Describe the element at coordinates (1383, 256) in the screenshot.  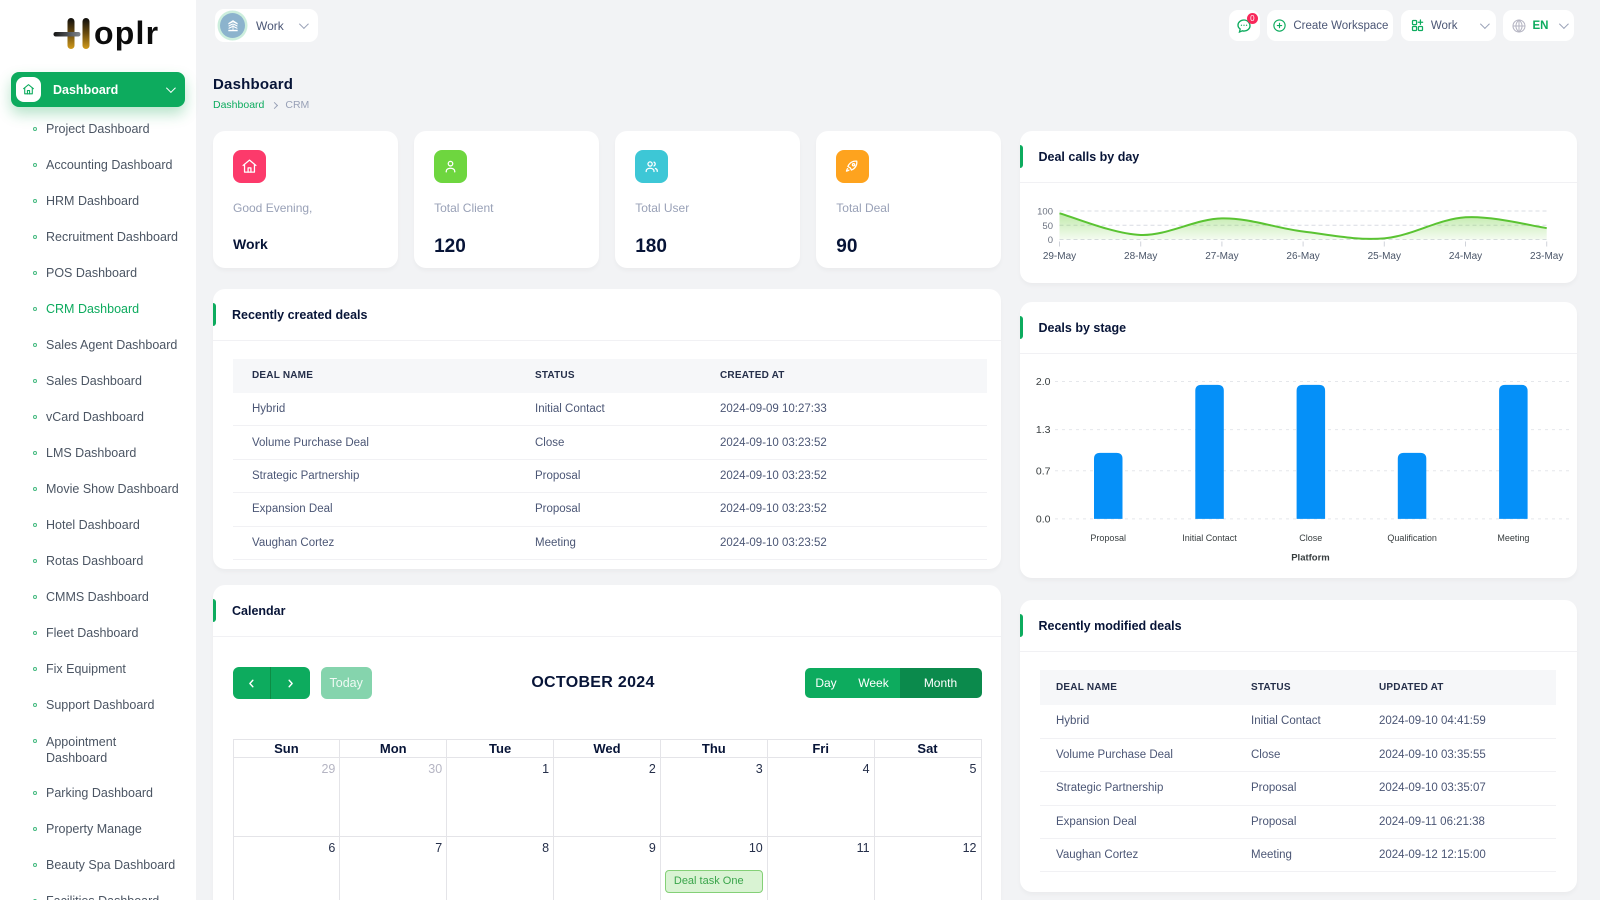
I see `svg-text: 25-May` at that location.